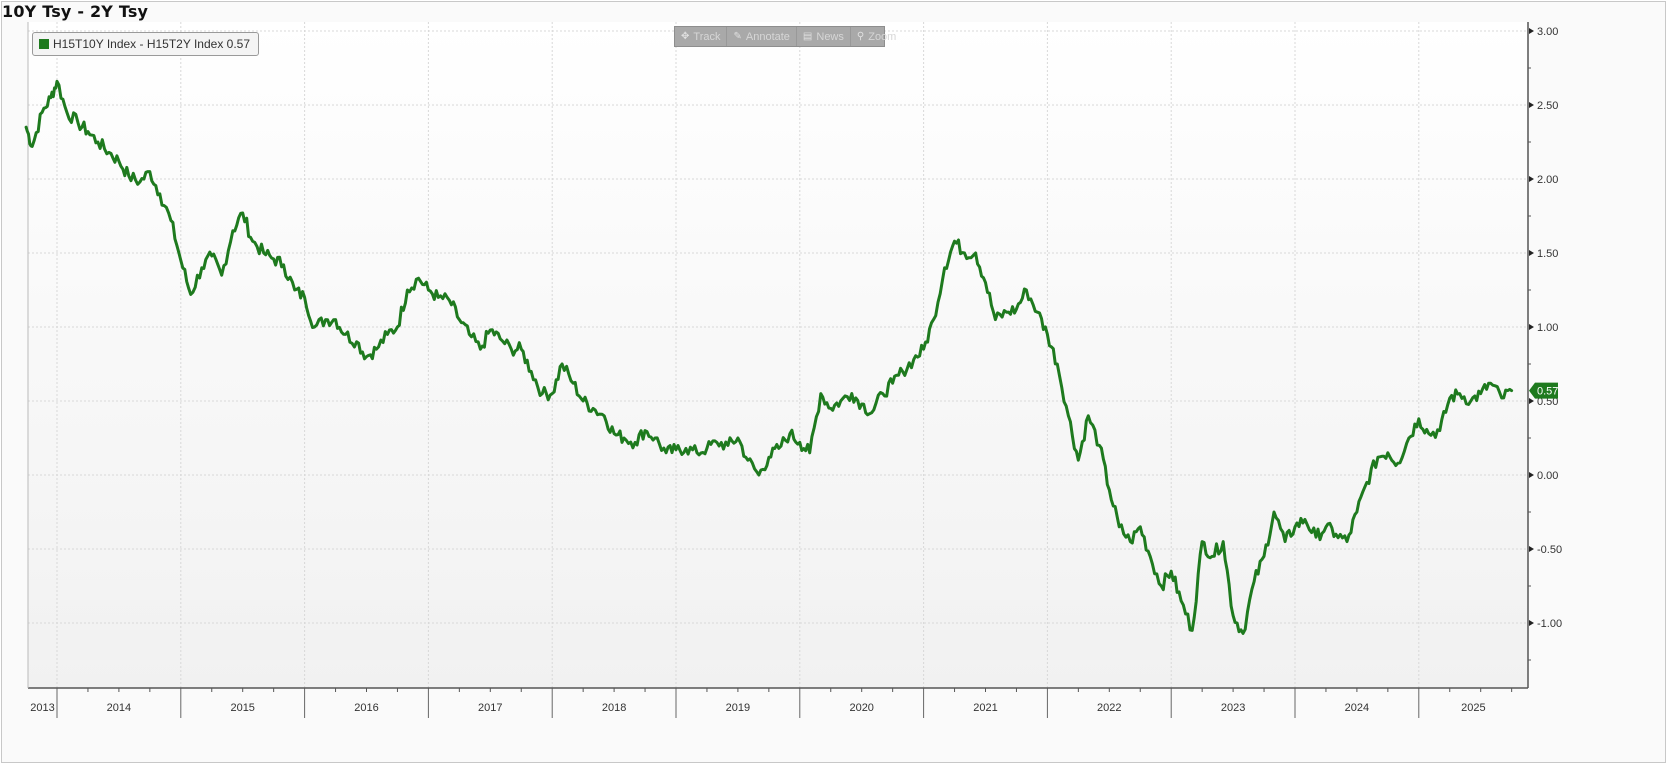 The image size is (1667, 764). What do you see at coordinates (1547, 392) in the screenshot?
I see `last-value-badge-text: 0.57` at bounding box center [1547, 392].